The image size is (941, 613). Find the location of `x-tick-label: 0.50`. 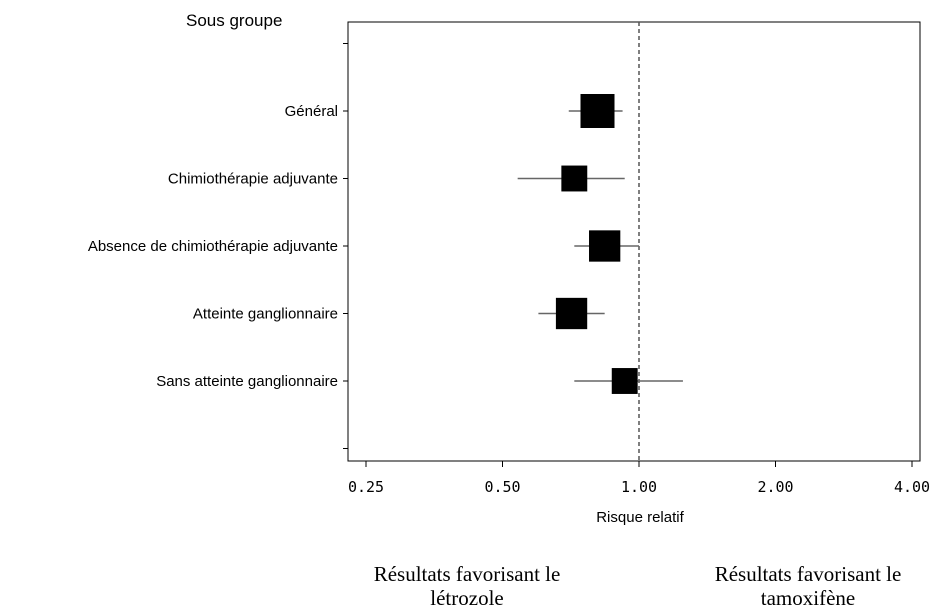

x-tick-label: 0.50 is located at coordinates (502, 487).